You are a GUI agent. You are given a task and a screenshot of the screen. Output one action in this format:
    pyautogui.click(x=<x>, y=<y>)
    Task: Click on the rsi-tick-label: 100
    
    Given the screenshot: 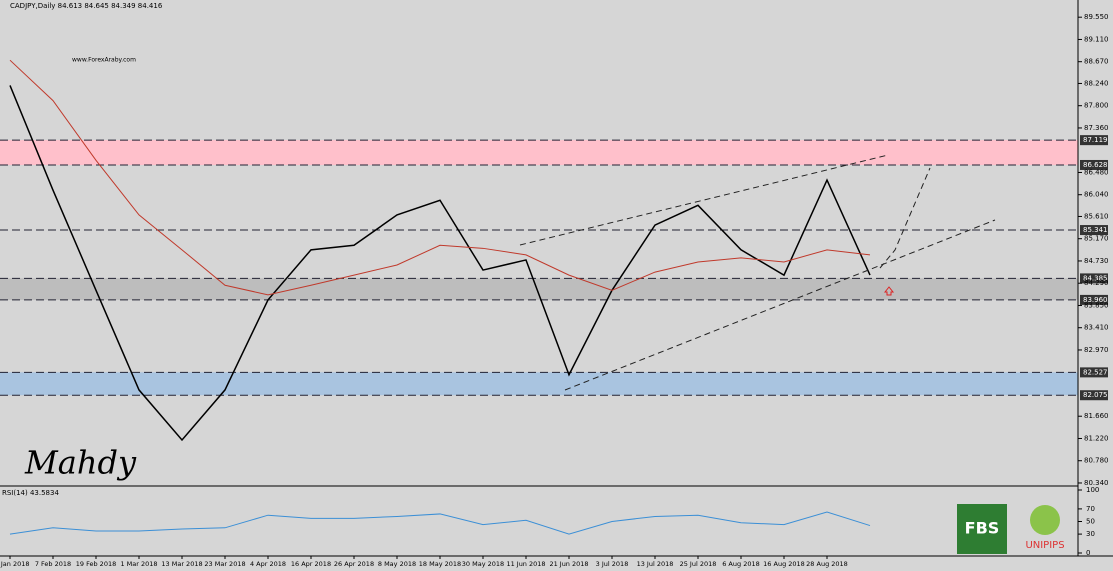 What is the action you would take?
    pyautogui.click(x=1092, y=490)
    